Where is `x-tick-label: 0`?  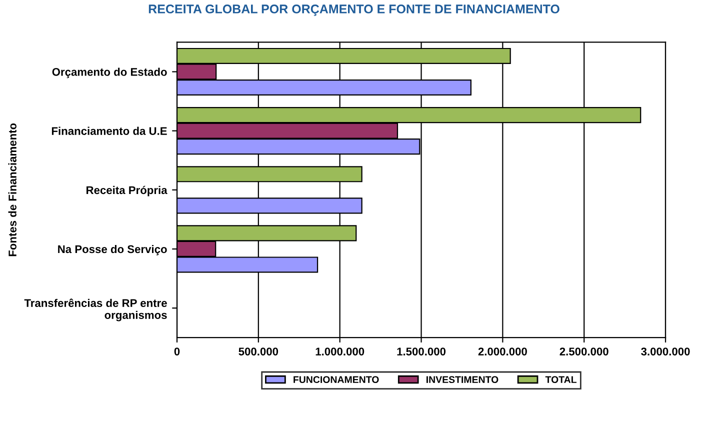
x-tick-label: 0 is located at coordinates (177, 352).